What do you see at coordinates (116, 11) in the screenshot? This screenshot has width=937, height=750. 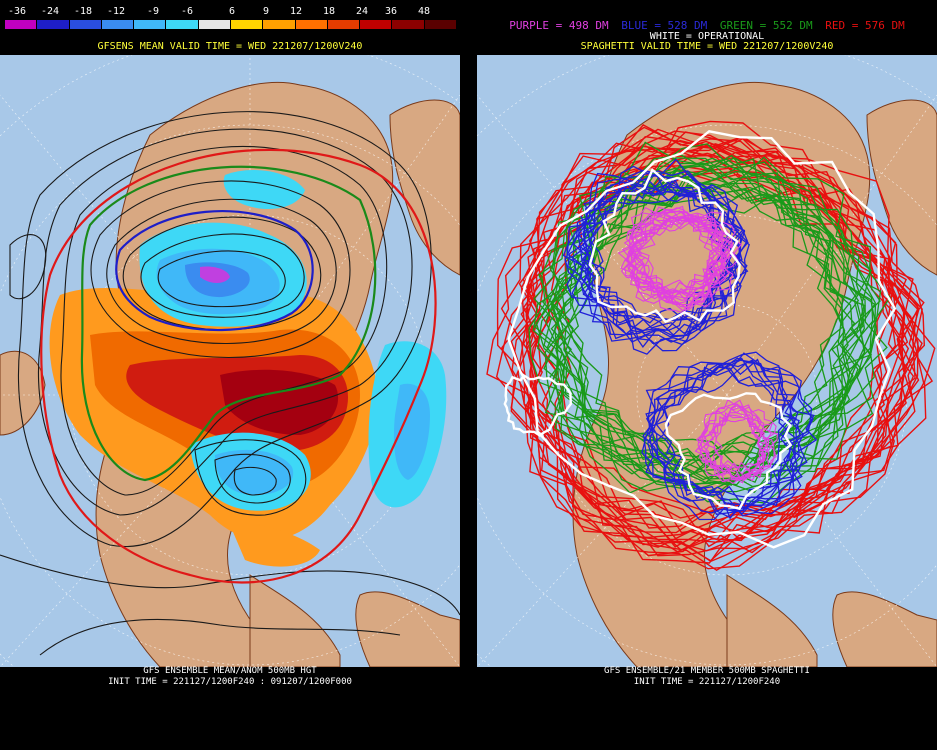 I see `legend-label: -12` at bounding box center [116, 11].